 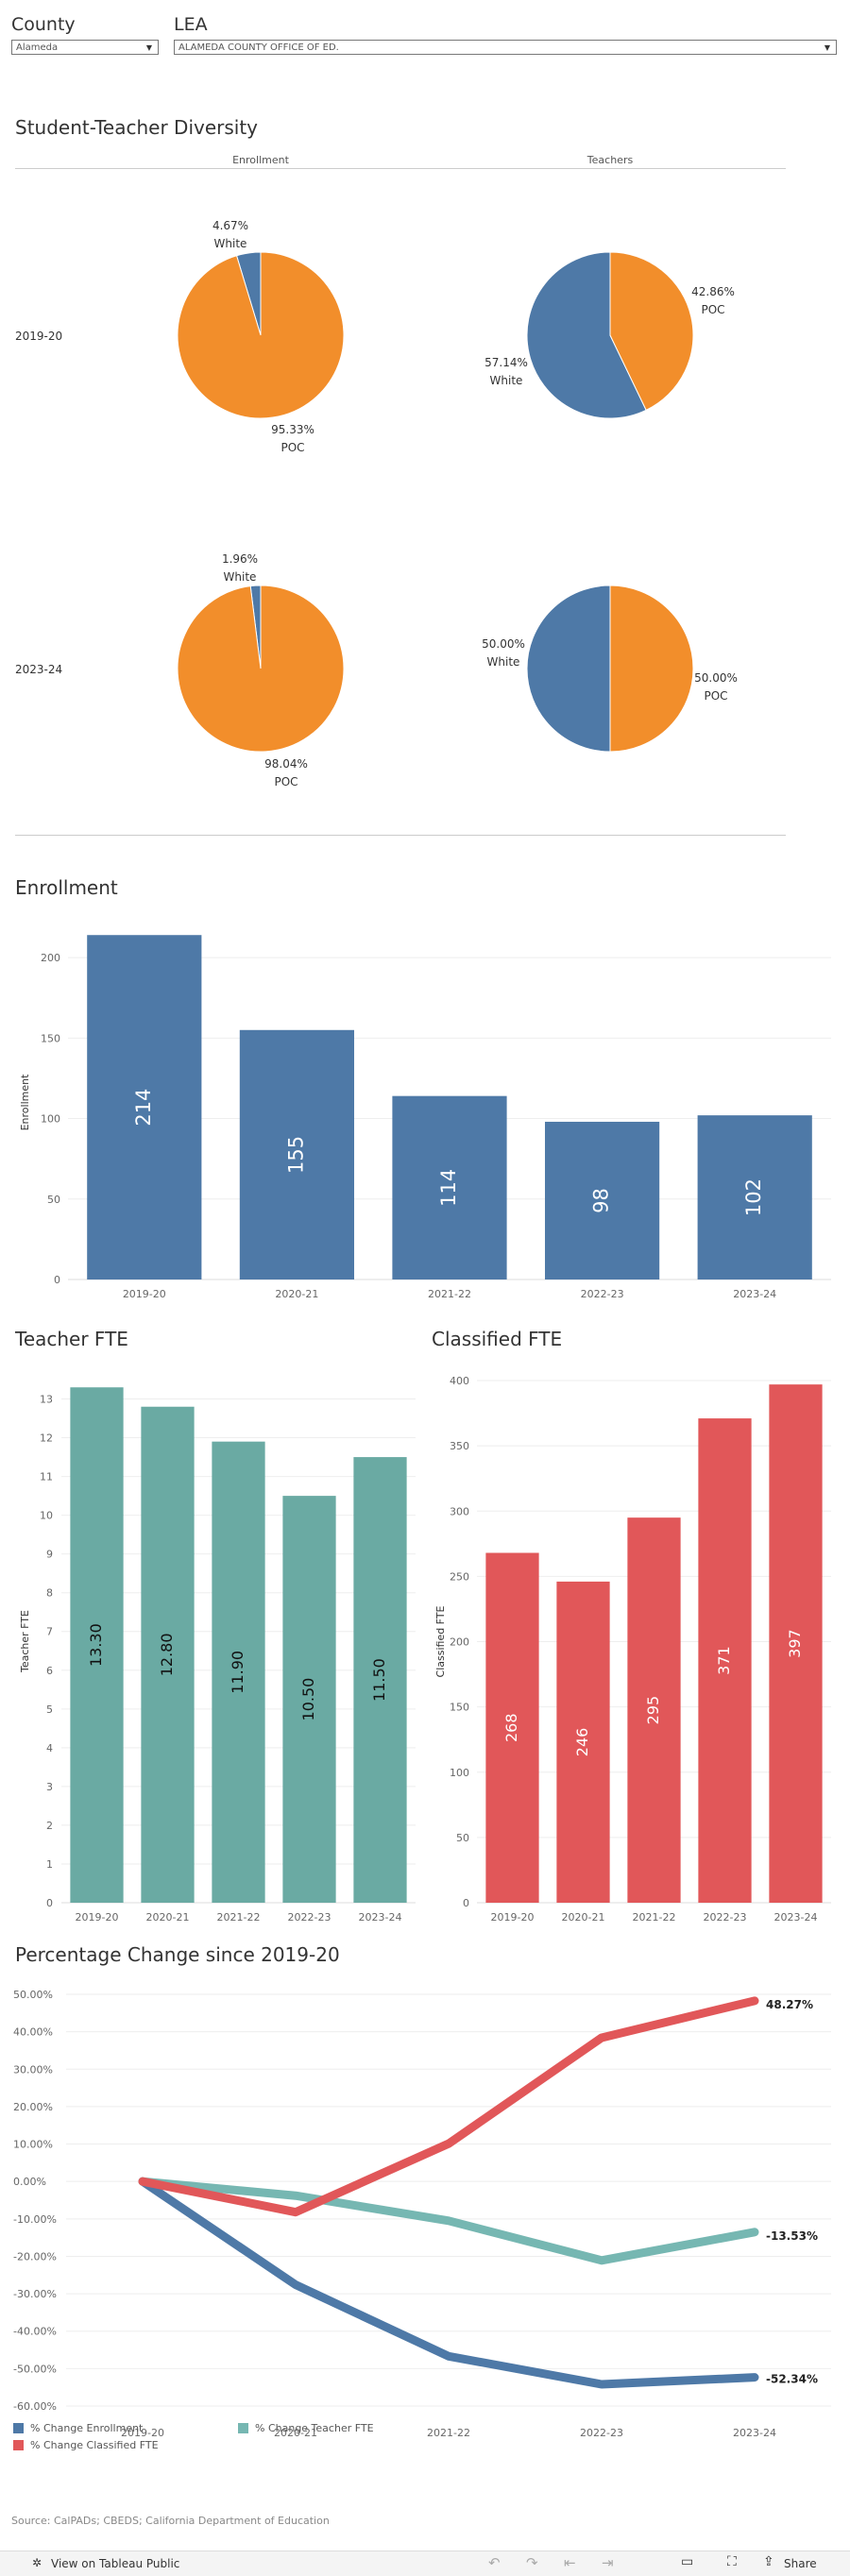 I want to click on pie-label-value: 42.86%, so click(x=713, y=291).